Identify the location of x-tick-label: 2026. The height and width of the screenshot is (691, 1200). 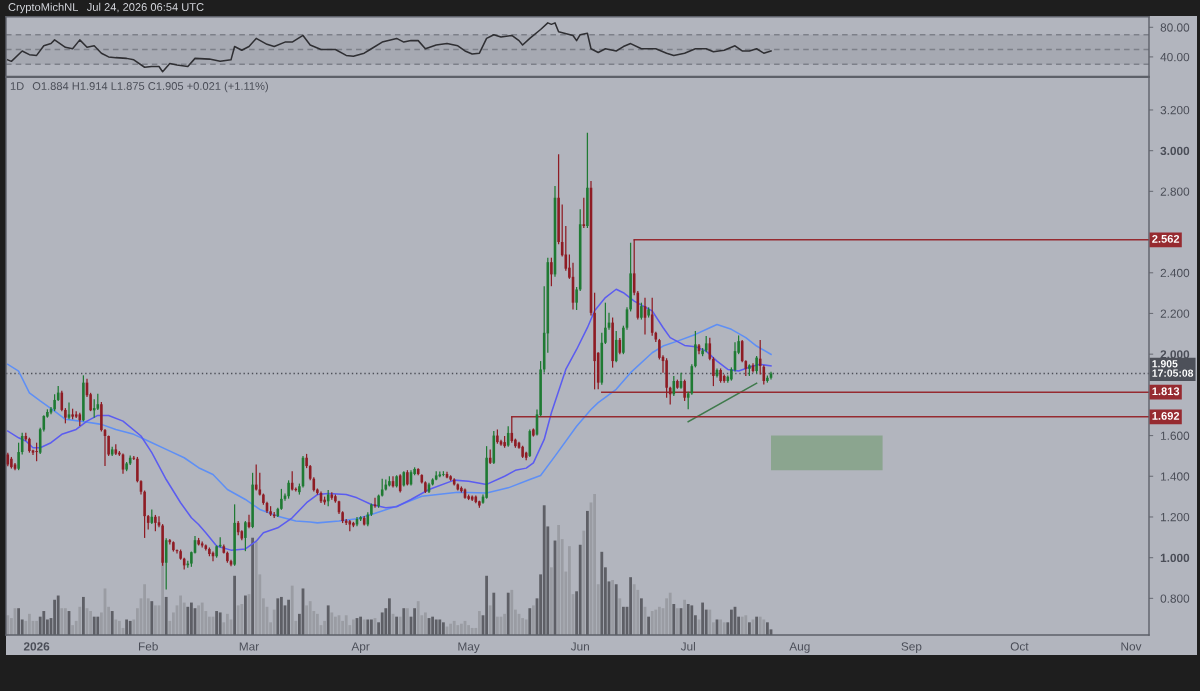
(36, 646).